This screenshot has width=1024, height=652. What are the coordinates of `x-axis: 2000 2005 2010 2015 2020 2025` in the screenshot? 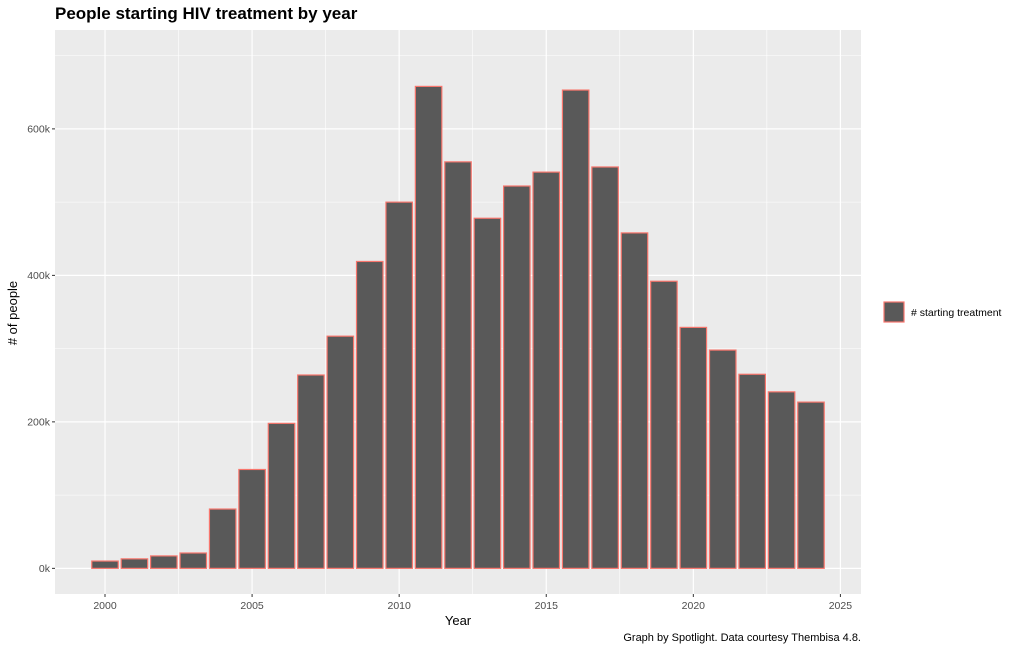 It's located at (472, 603).